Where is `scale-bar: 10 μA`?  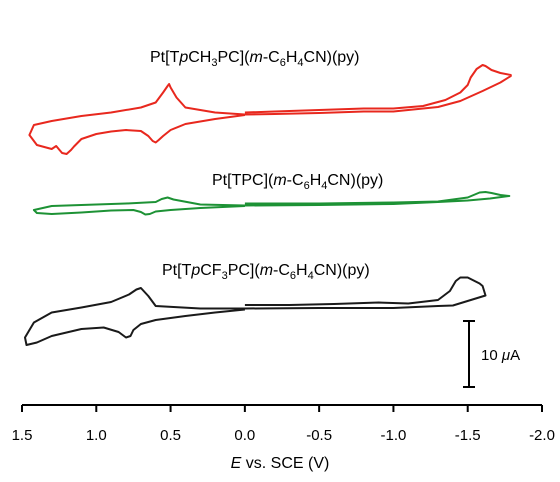 scale-bar: 10 μA is located at coordinates (491, 354).